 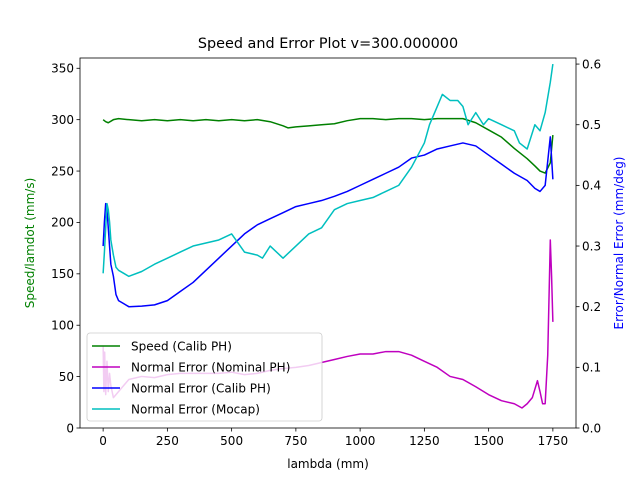 I want to click on y-right-tick-label: 0.3, so click(x=591, y=246).